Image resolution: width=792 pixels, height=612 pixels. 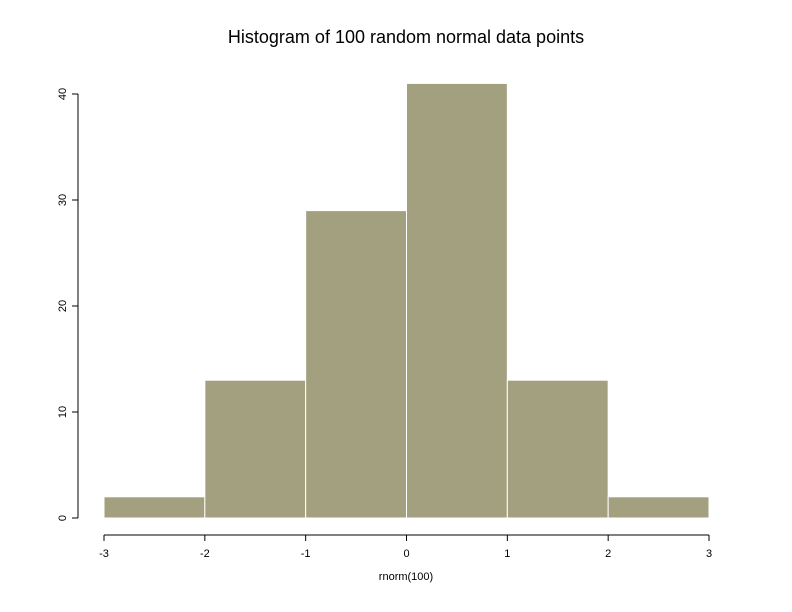 What do you see at coordinates (709, 554) in the screenshot?
I see `x-tick-label: 3` at bounding box center [709, 554].